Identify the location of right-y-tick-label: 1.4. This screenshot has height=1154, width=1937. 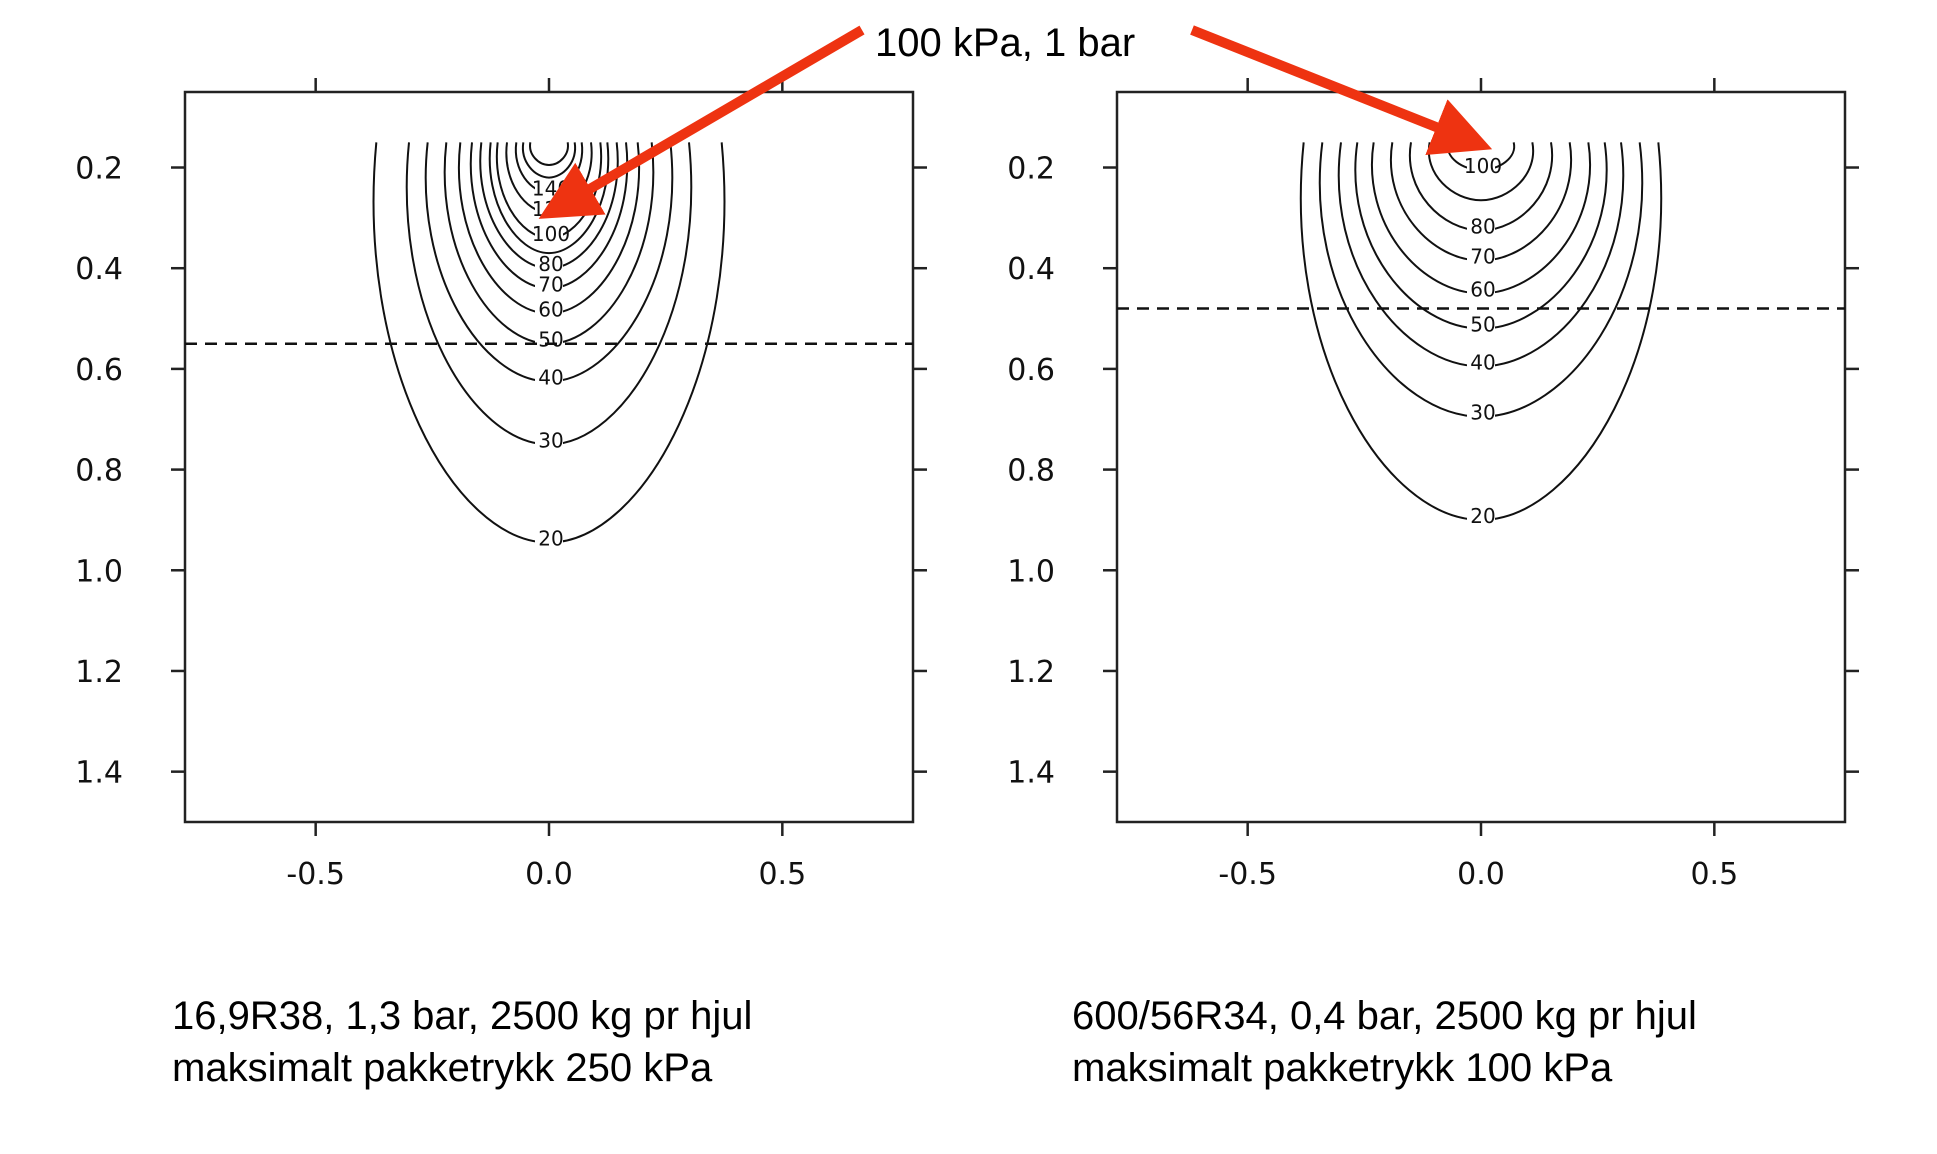
(1031, 773).